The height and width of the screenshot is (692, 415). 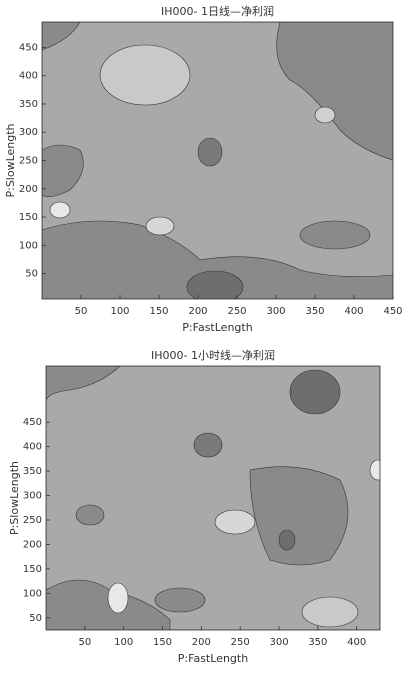 What do you see at coordinates (217, 11) in the screenshot?
I see `chart-title: IH000- 1日线—净利润` at bounding box center [217, 11].